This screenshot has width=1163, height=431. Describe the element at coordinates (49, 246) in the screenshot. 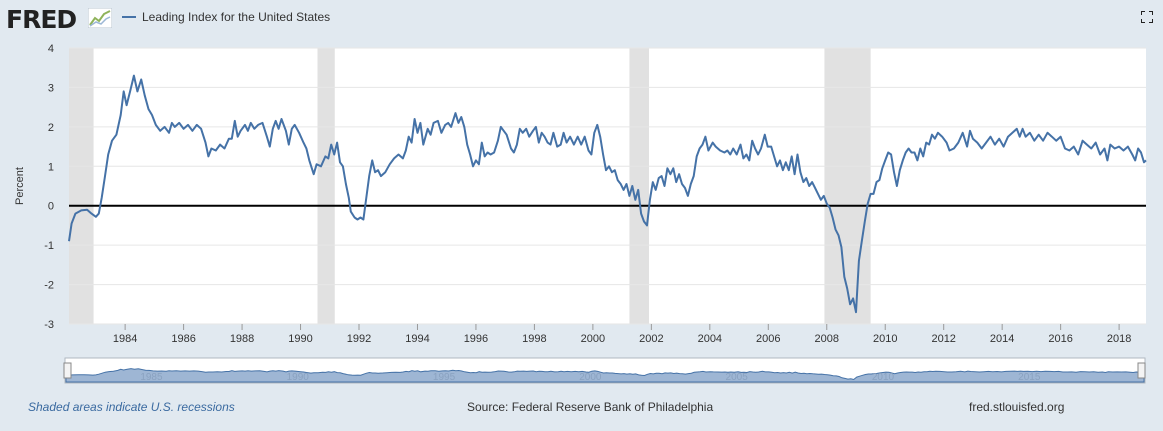

I see `y-tick-label: -1` at that location.